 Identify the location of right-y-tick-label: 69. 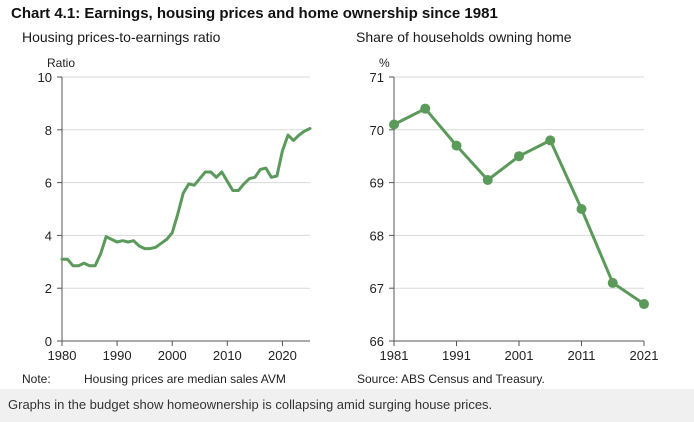
(377, 183).